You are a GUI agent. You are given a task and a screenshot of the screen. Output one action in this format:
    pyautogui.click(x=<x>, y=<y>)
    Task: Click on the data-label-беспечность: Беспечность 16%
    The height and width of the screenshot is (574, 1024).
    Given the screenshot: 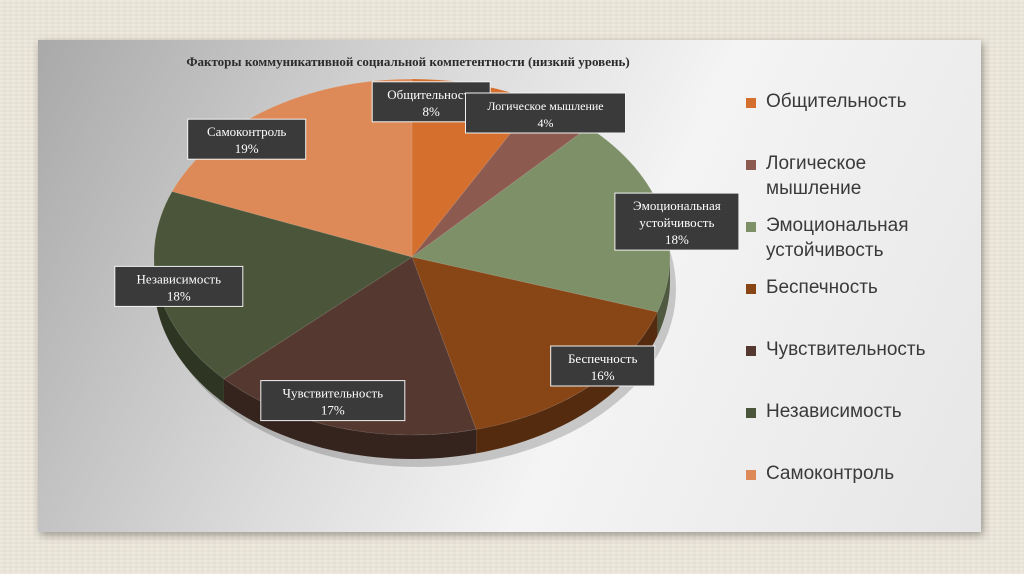 What is the action you would take?
    pyautogui.click(x=603, y=366)
    